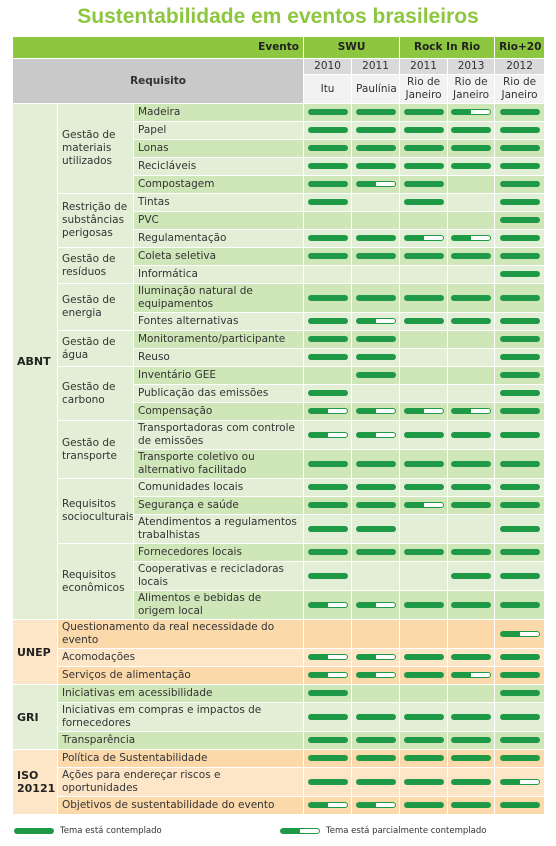 This screenshot has height=846, width=556. I want to click on event-name: Rio+20, so click(520, 47).